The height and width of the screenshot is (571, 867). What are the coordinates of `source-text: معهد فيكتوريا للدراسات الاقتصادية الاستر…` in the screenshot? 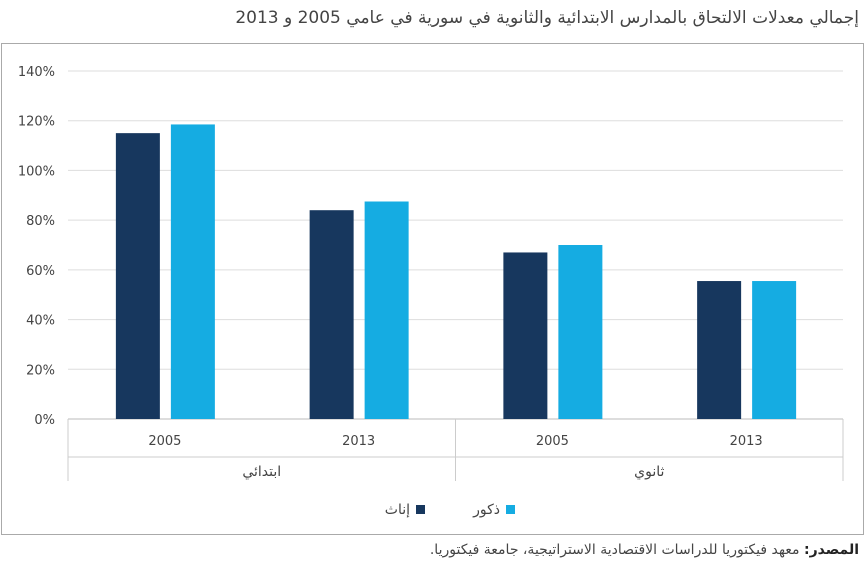 It's located at (617, 550).